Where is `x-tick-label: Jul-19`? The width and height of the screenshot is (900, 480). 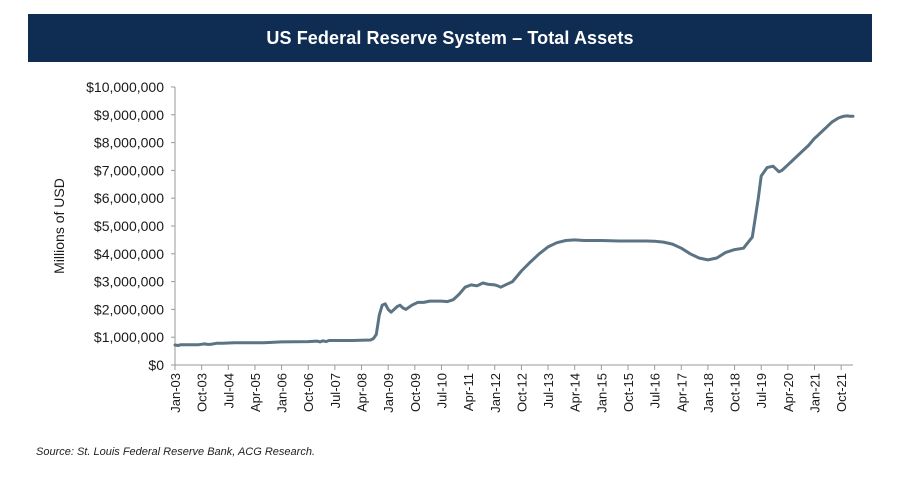 x-tick-label: Jul-19 is located at coordinates (761, 390).